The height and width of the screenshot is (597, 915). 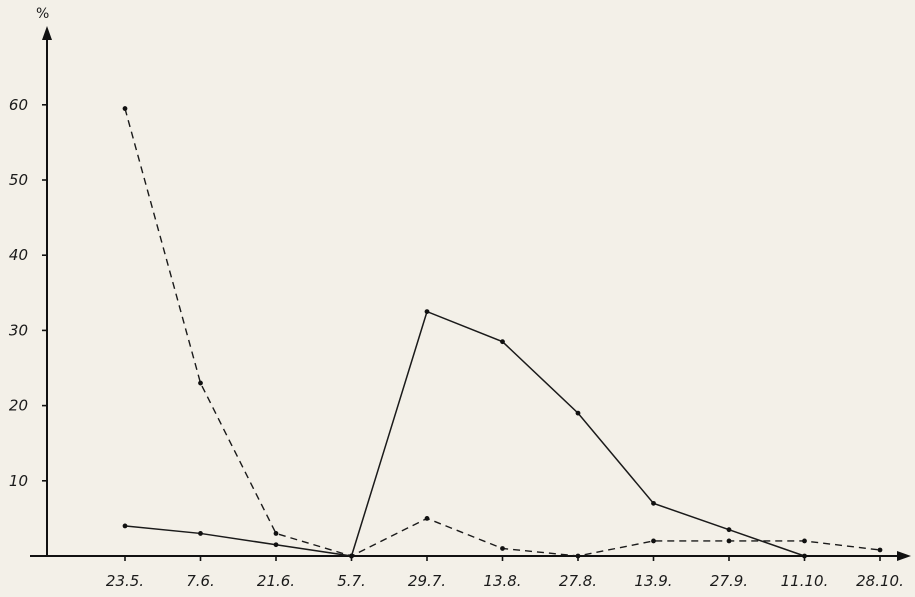 What do you see at coordinates (880, 581) in the screenshot?
I see `x-tick-label: 28.10.` at bounding box center [880, 581].